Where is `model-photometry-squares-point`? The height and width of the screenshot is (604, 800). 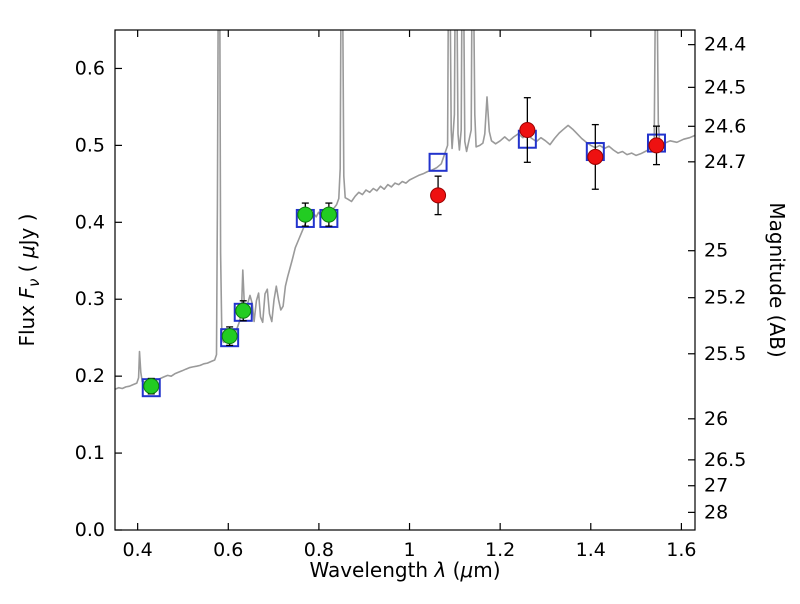
model-photometry-squares-point is located at coordinates (438, 162).